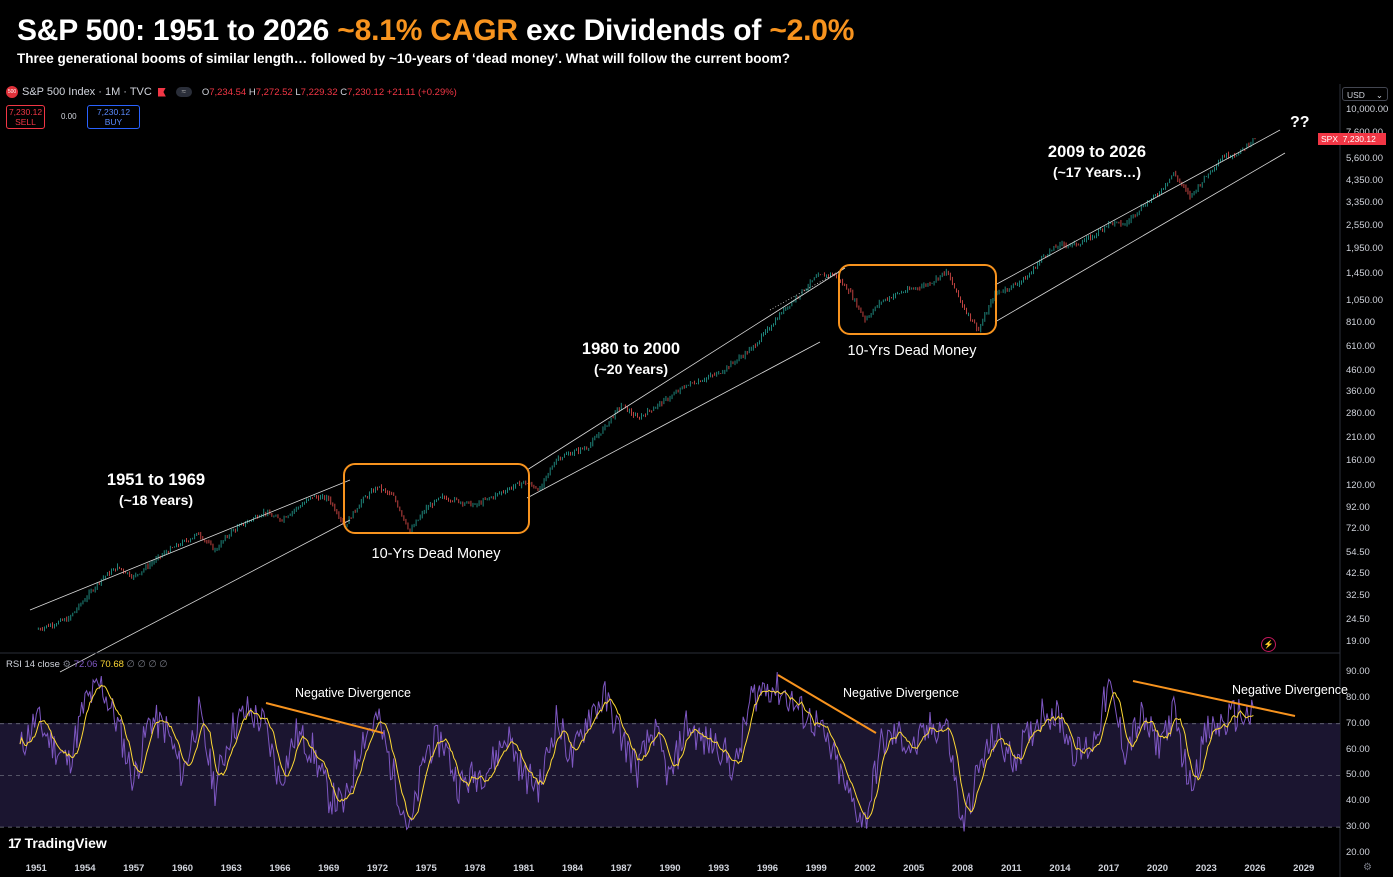 Image resolution: width=1393 pixels, height=877 pixels. Describe the element at coordinates (670, 775) in the screenshot. I see `rsi-band` at that location.